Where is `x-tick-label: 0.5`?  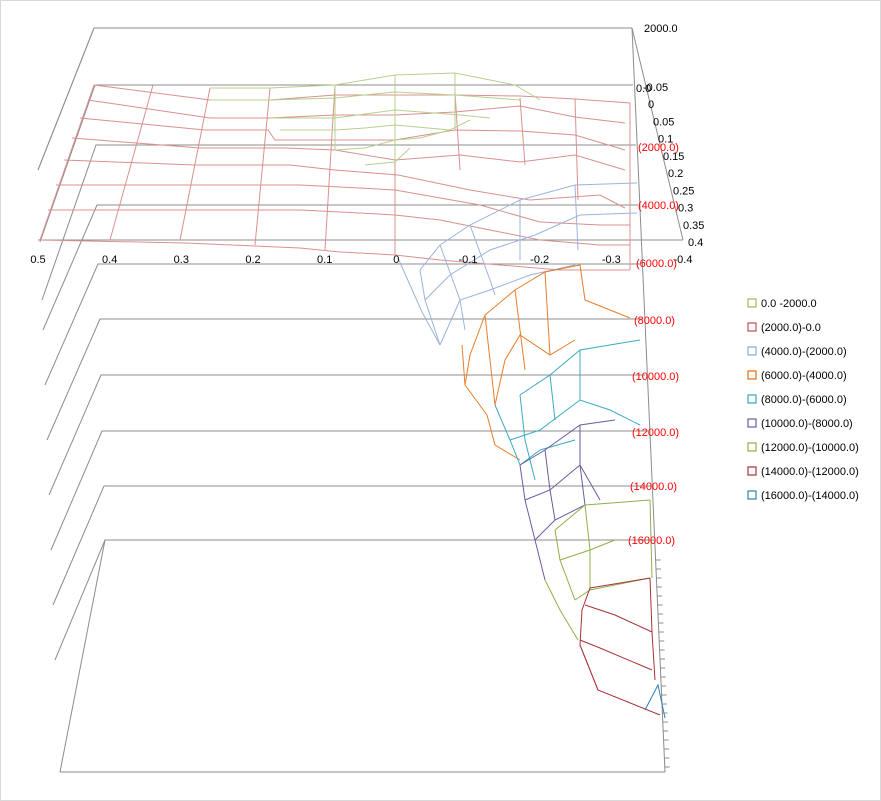 x-tick-label: 0.5 is located at coordinates (37, 260).